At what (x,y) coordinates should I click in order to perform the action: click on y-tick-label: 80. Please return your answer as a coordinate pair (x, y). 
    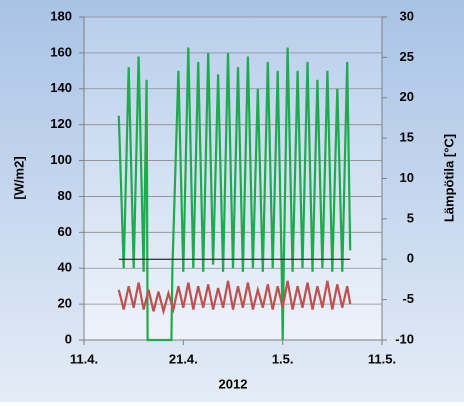
    Looking at the image, I should click on (65, 195).